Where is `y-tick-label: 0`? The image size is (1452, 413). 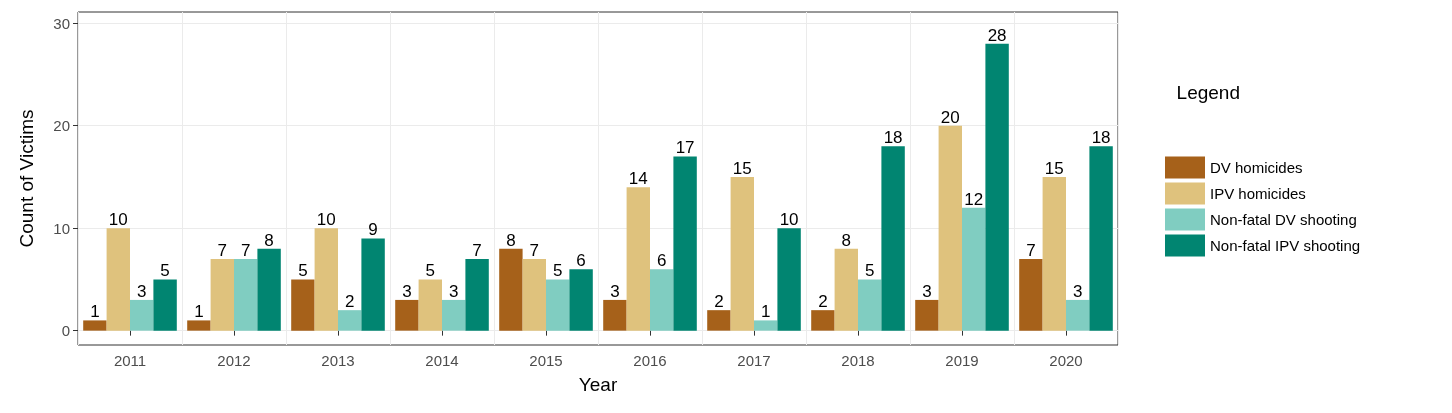 y-tick-label: 0 is located at coordinates (65, 331).